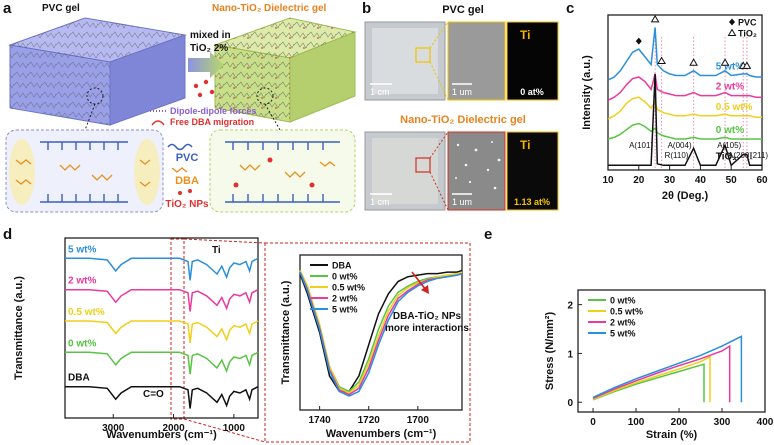 The image size is (774, 445). What do you see at coordinates (269, 8) in the screenshot?
I see `block-title: Nano-TiO₂ Dielectric gel` at bounding box center [269, 8].